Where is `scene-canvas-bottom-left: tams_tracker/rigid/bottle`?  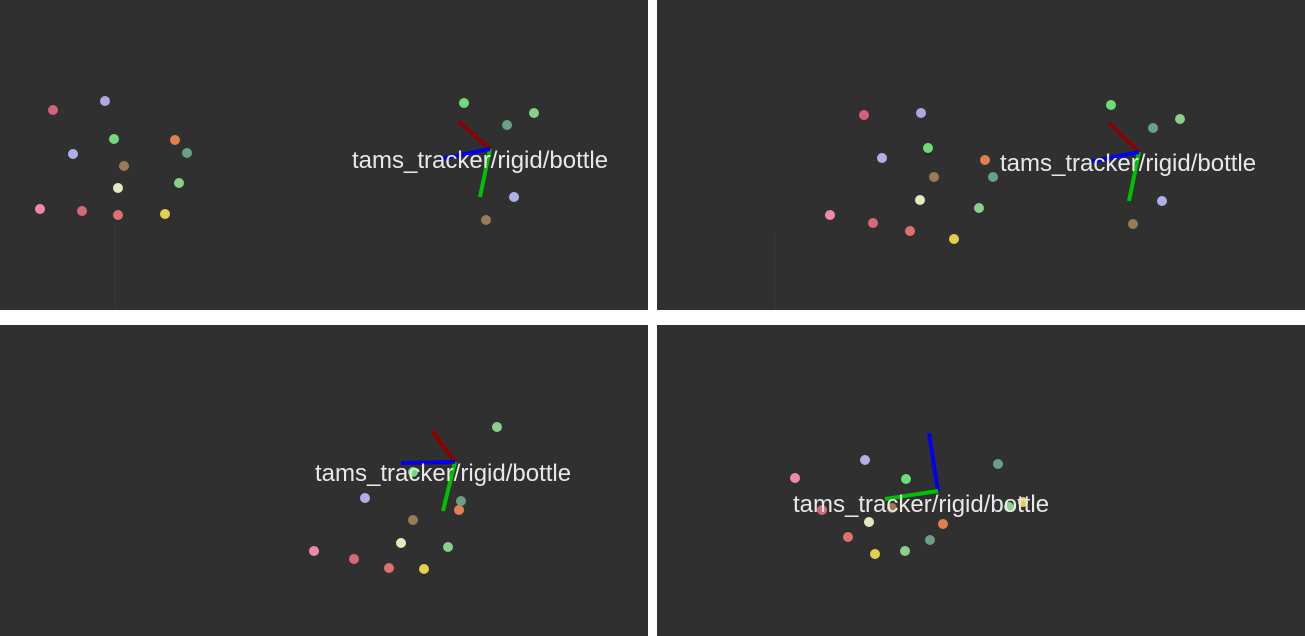 scene-canvas-bottom-left: tams_tracker/rigid/bottle is located at coordinates (440, 498).